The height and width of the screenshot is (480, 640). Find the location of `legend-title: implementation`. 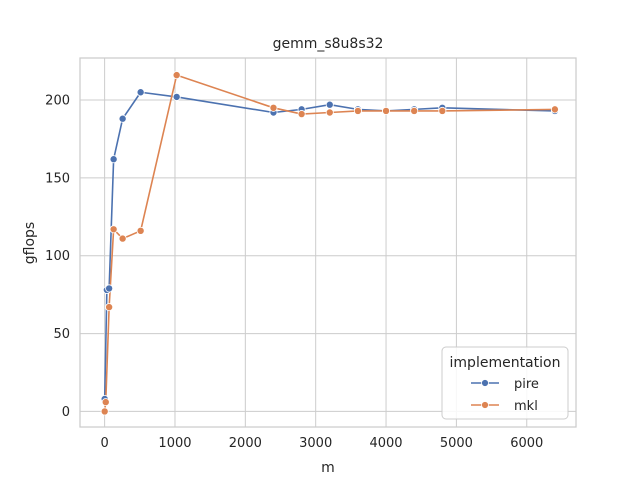

legend-title: implementation is located at coordinates (505, 363).